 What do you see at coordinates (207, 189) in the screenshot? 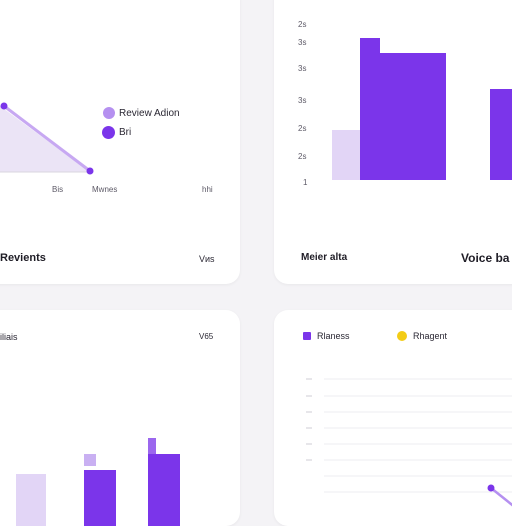
I see `x-tick-3: hhi` at bounding box center [207, 189].